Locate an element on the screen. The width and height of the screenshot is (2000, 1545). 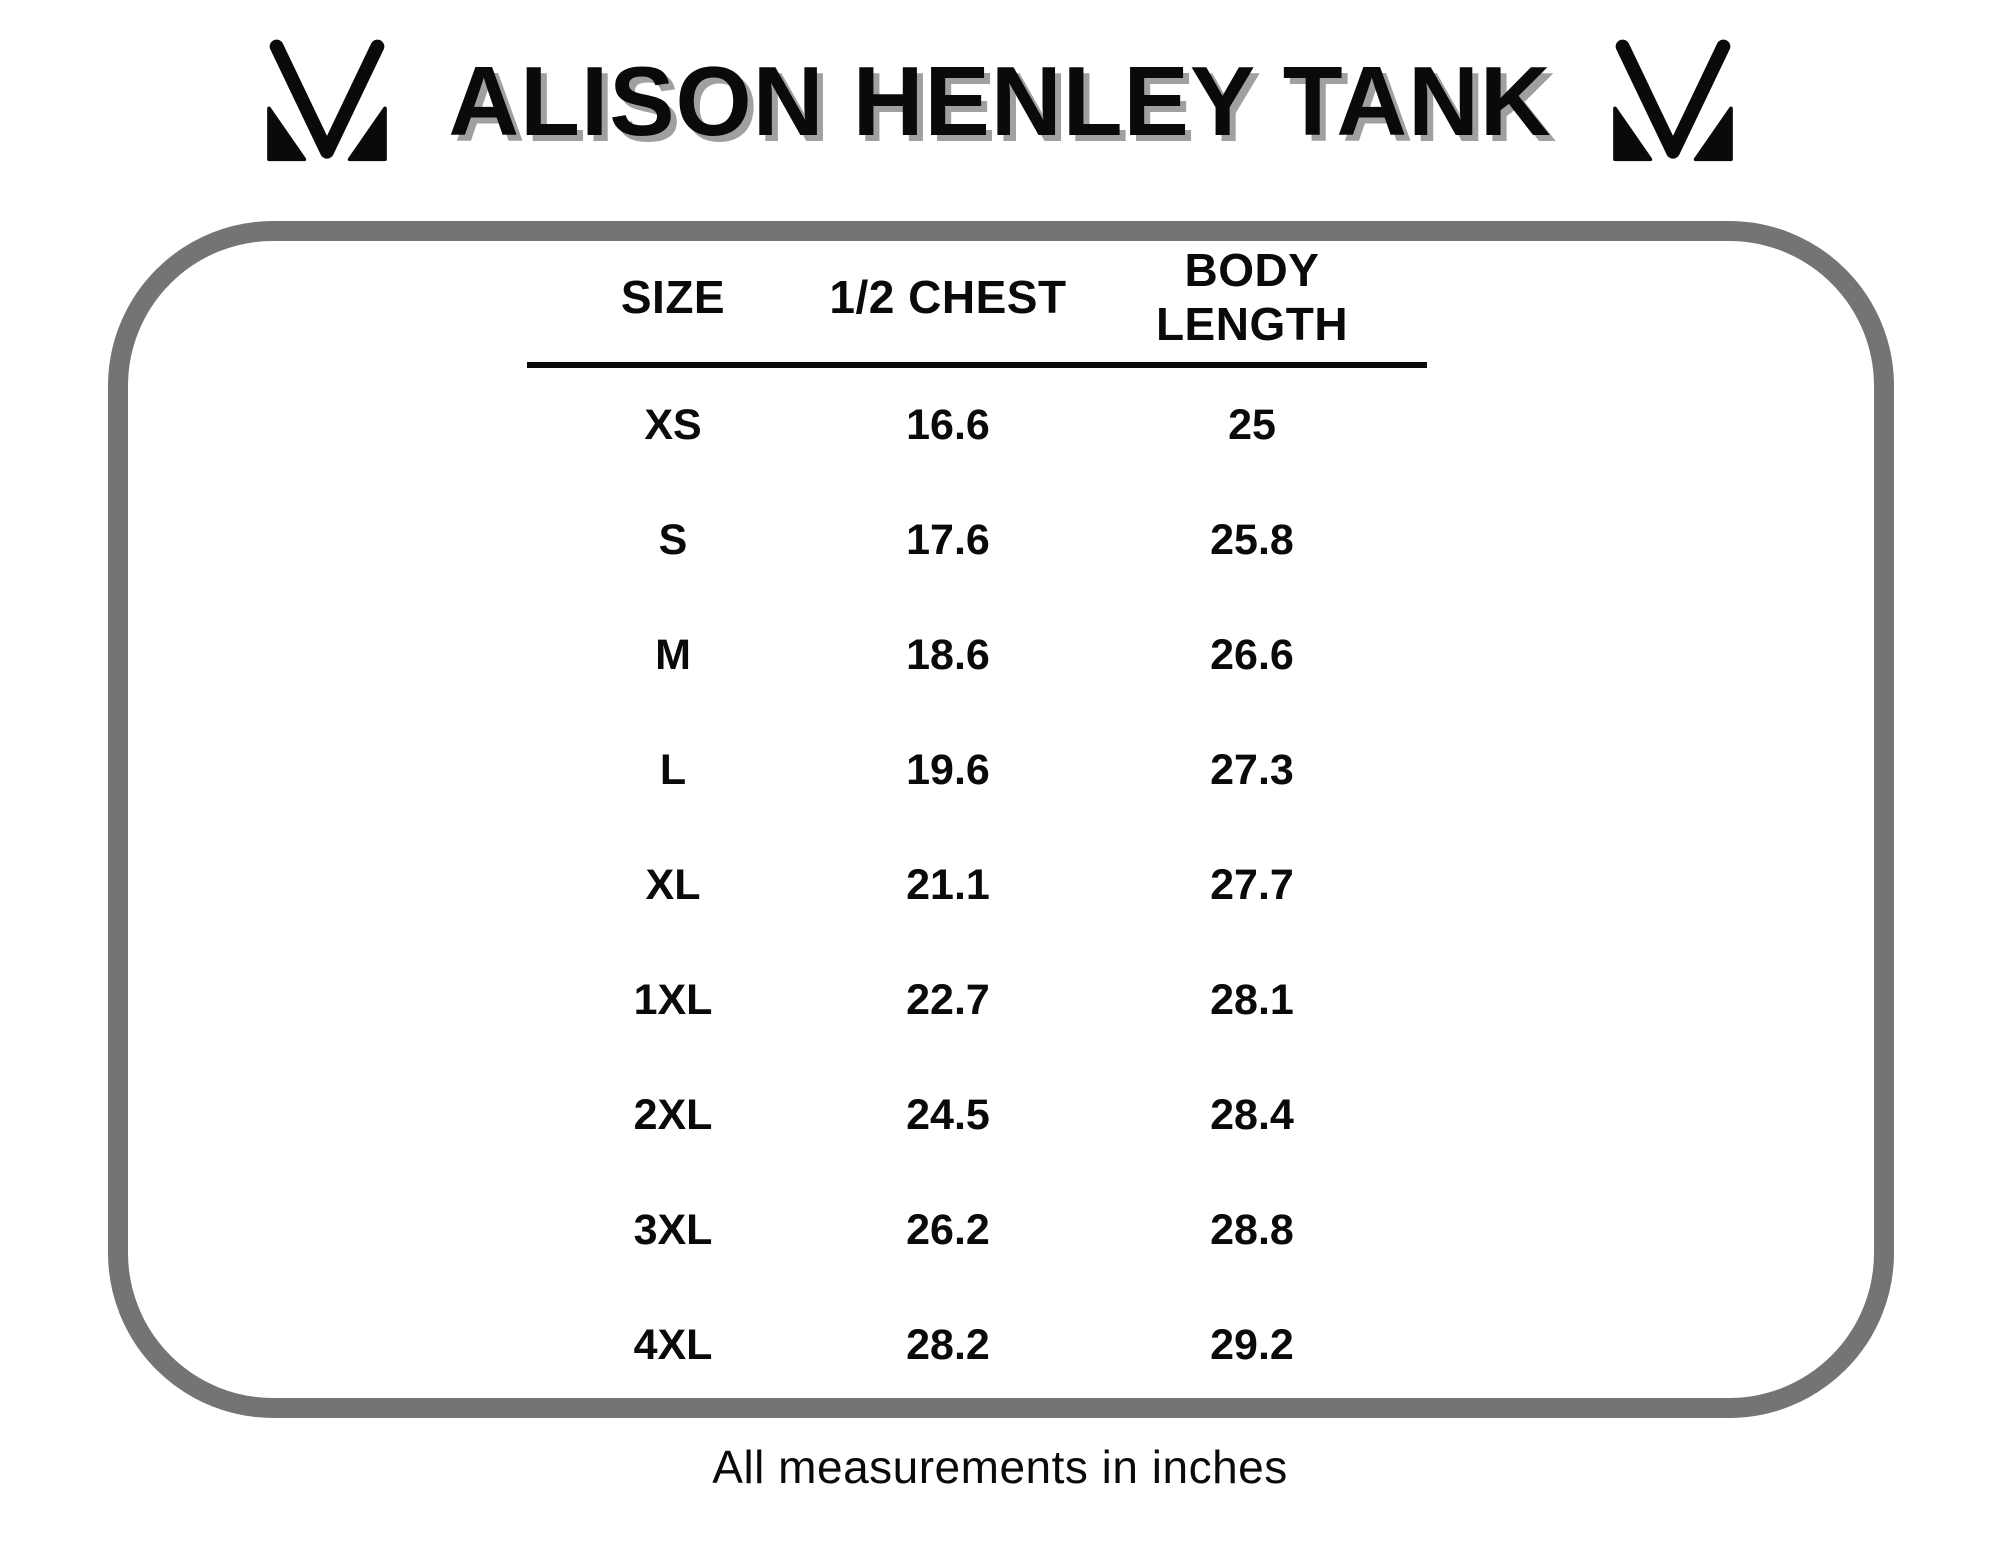
cell-body-length: 25 is located at coordinates (1252, 425).